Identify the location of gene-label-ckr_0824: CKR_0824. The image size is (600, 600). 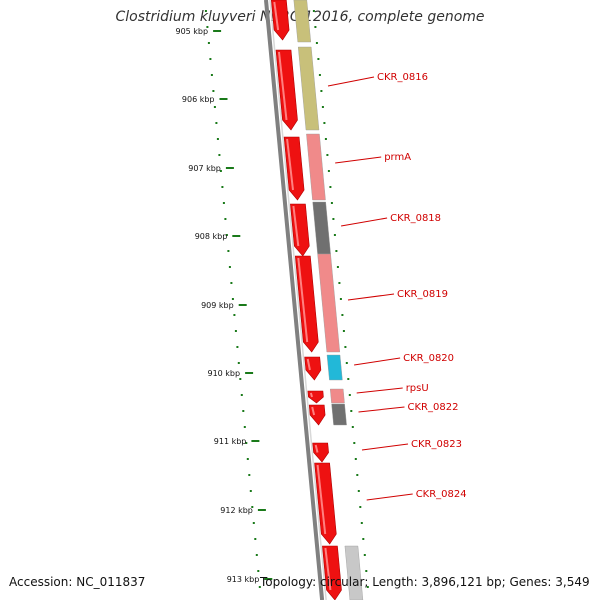
(441, 494).